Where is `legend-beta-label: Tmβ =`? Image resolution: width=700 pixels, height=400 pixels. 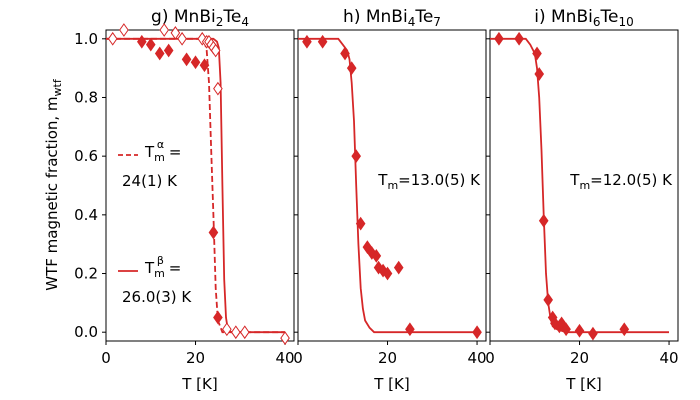
legend-beta-label: Tmβ = is located at coordinates (162, 267).